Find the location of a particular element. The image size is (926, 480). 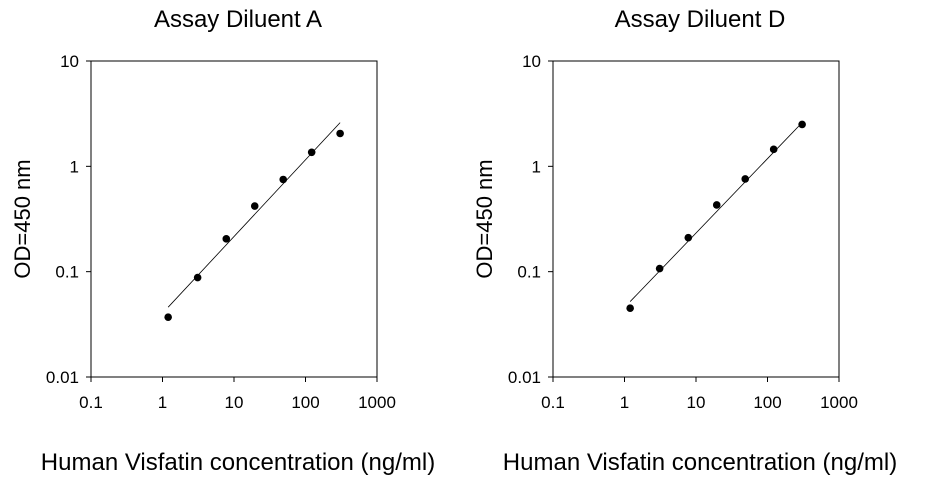

chart-title: Assay Diluent D is located at coordinates (700, 19).